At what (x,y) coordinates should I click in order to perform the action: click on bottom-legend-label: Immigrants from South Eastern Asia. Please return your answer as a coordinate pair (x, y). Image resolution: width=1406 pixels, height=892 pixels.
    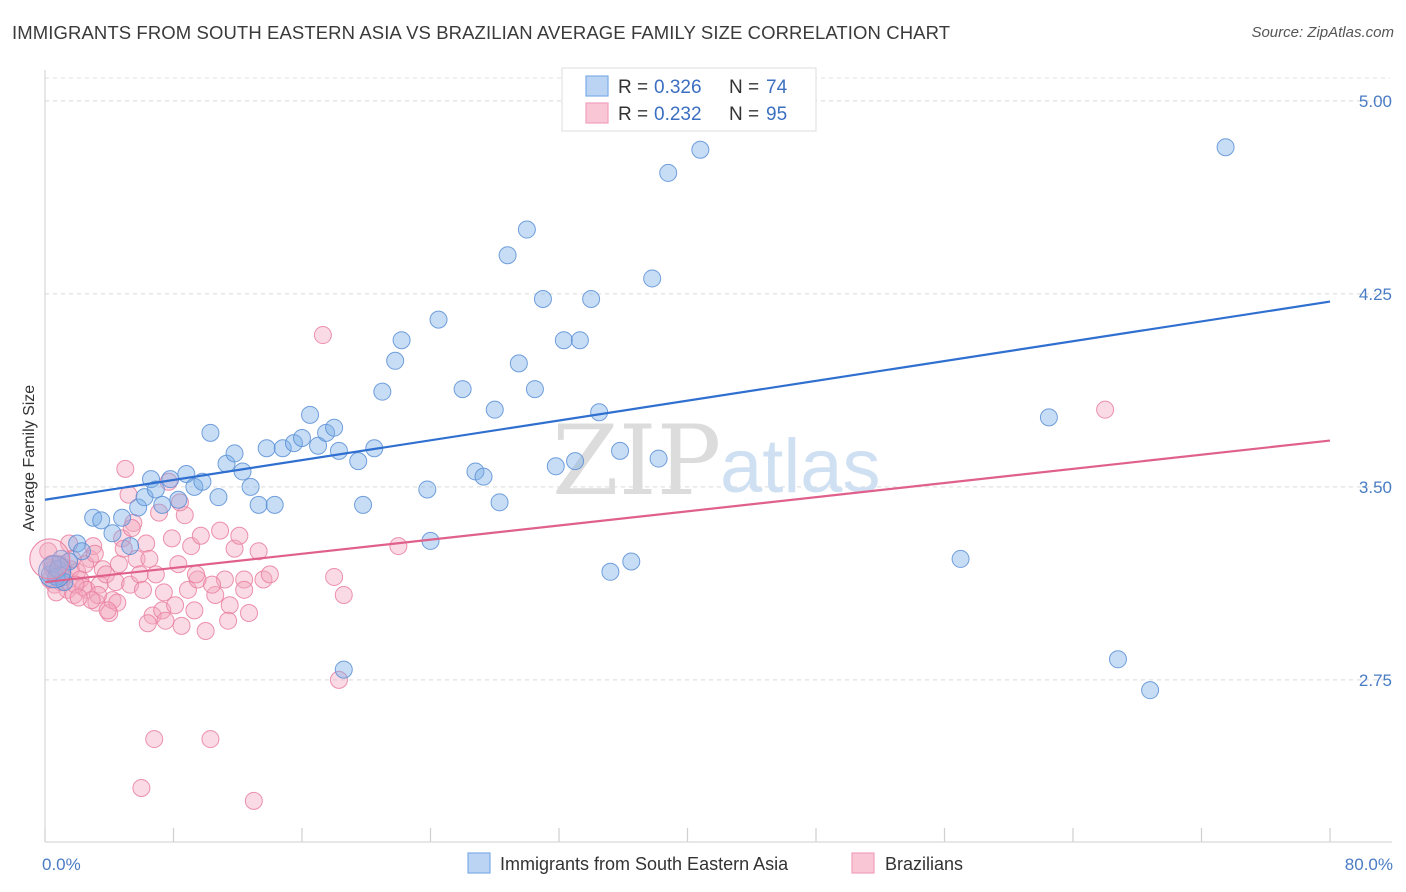
    Looking at the image, I should click on (644, 864).